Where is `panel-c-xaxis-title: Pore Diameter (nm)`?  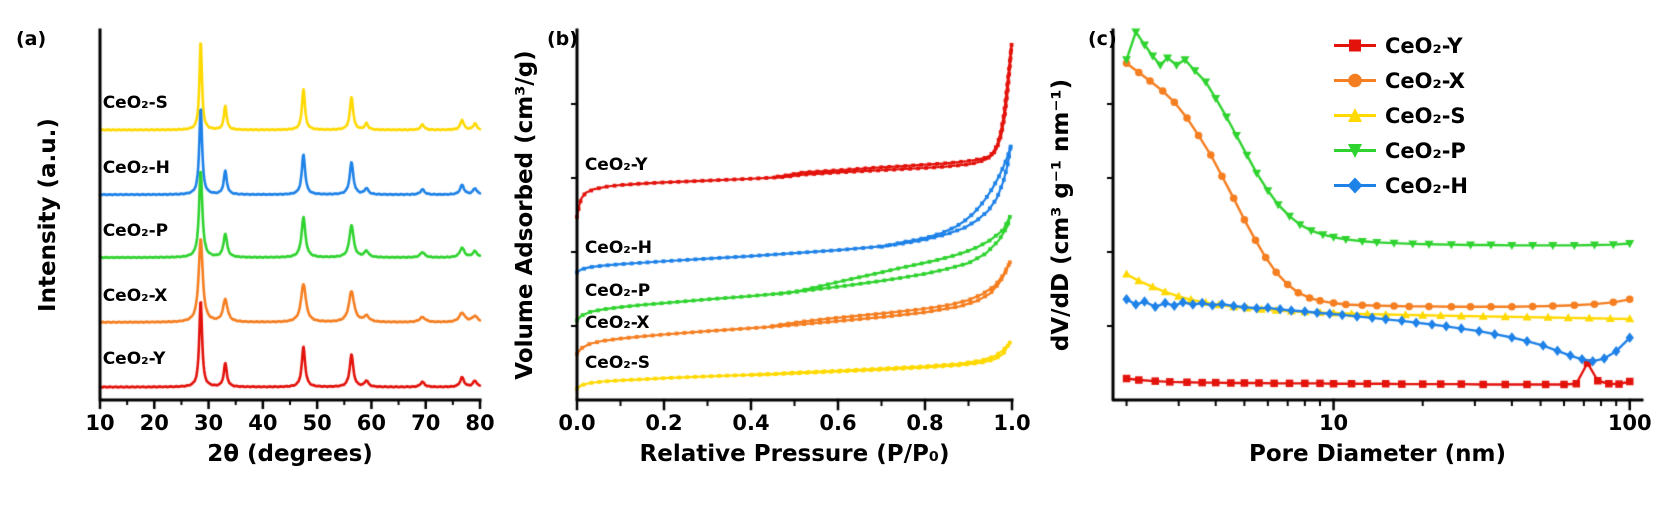 panel-c-xaxis-title: Pore Diameter (nm) is located at coordinates (1377, 454).